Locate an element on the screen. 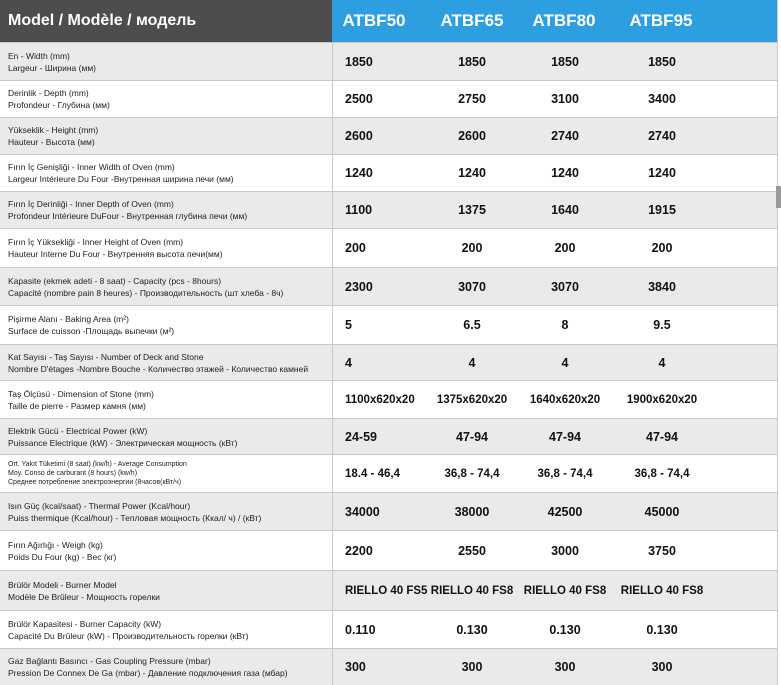 This screenshot has width=781, height=685. row-label-line: Fırın Ağırlığı - Weigh (kg) is located at coordinates (55, 544).